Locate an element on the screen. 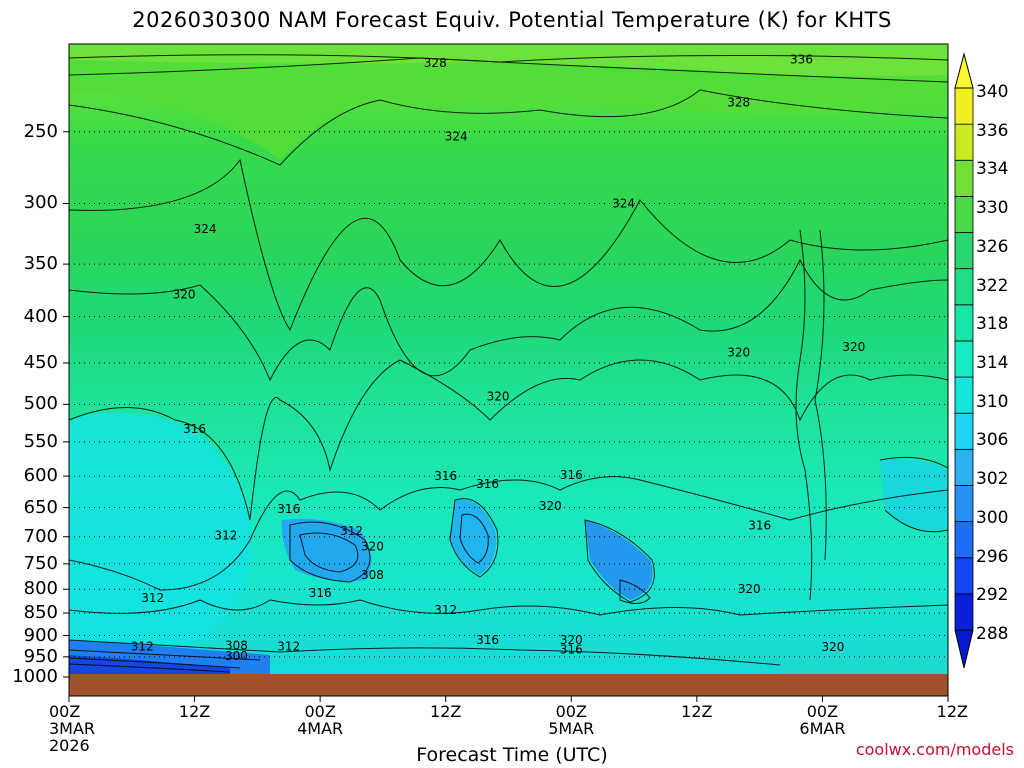 The width and height of the screenshot is (1024, 768). colorbar-label: 340 is located at coordinates (992, 92).